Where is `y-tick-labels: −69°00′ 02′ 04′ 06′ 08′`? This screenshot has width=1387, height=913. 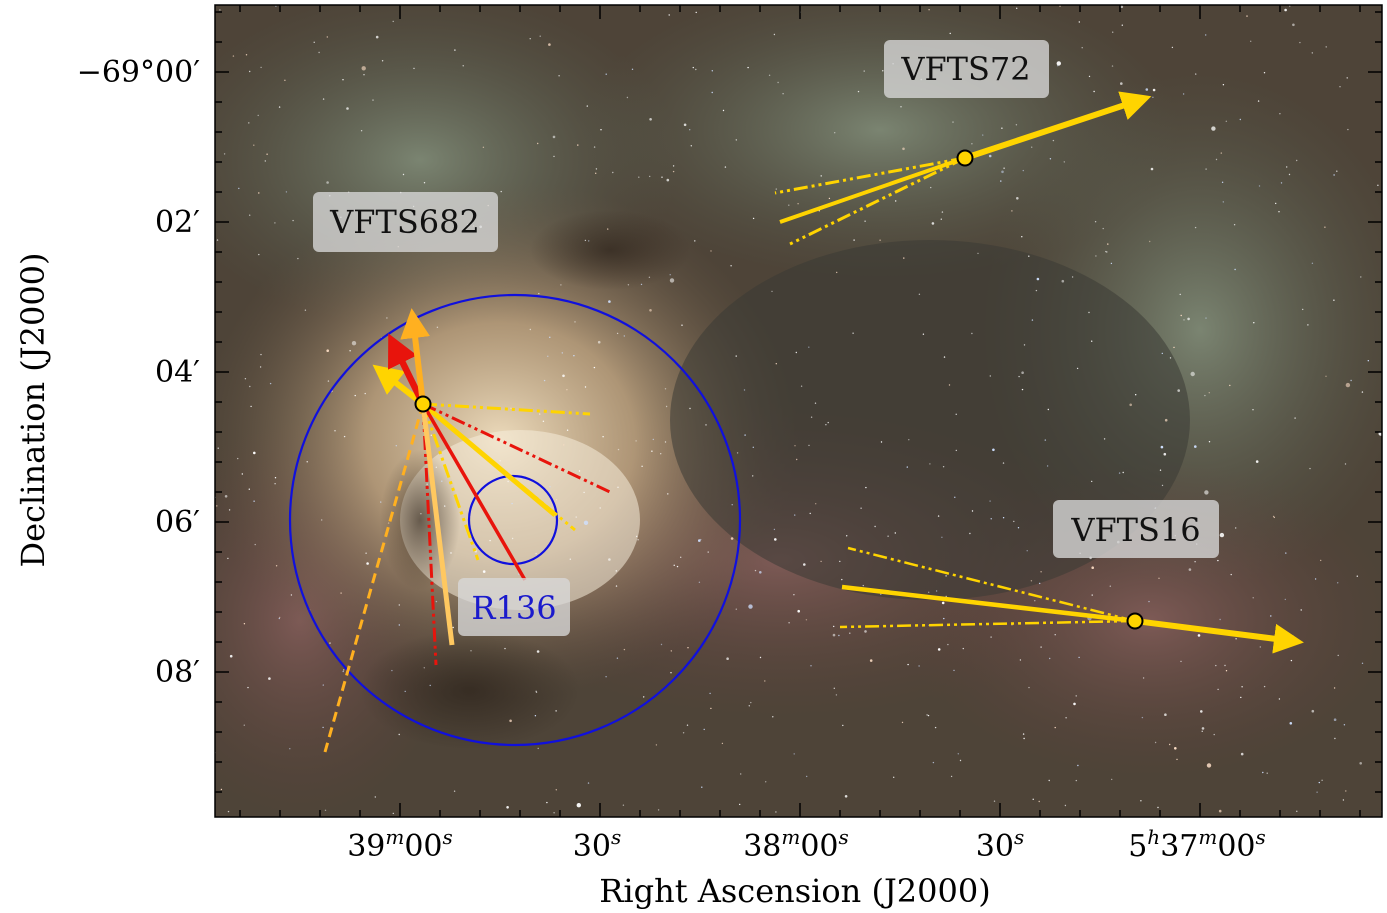 y-tick-labels: −69°00′ 02′ 04′ 06′ 08′ is located at coordinates (138, 372).